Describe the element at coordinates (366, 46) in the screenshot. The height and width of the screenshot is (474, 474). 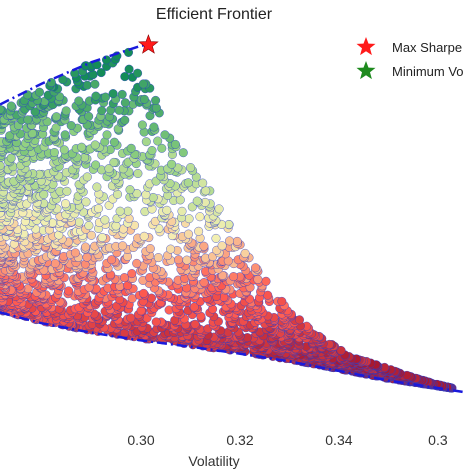
I see `legend-max-sharpe-star-icon` at that location.